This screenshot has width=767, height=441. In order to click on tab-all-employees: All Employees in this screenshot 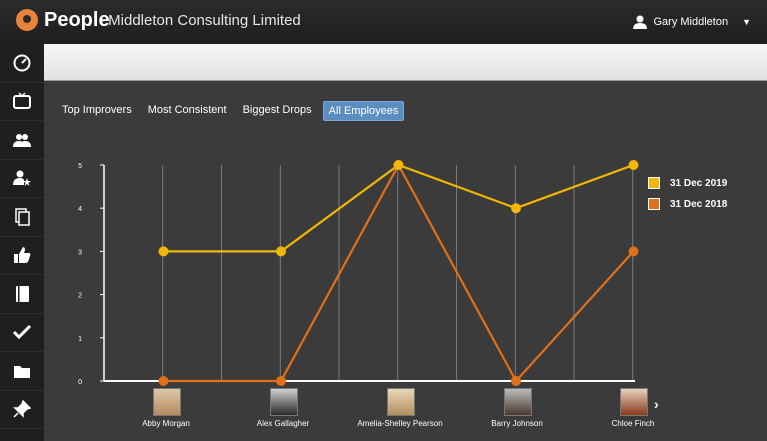, I will do `click(363, 111)`.